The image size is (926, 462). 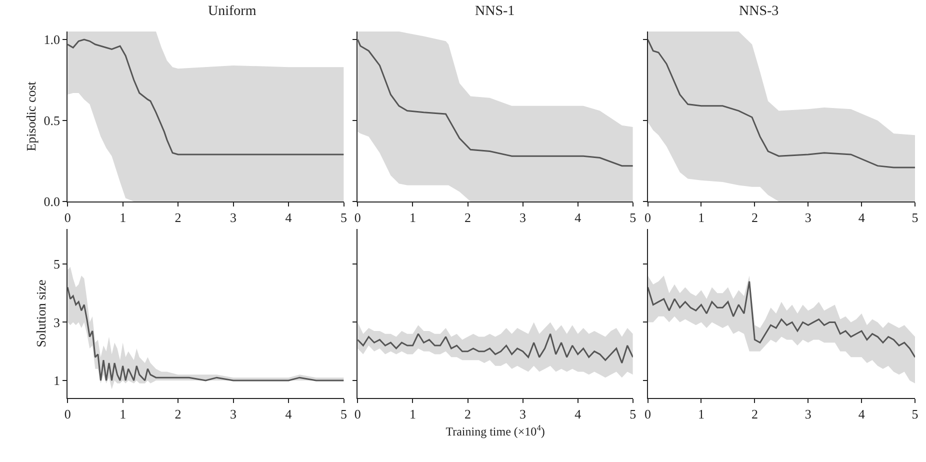 What do you see at coordinates (495, 430) in the screenshot?
I see `x-axis-title: Training time (×10$^{4}$)` at bounding box center [495, 430].